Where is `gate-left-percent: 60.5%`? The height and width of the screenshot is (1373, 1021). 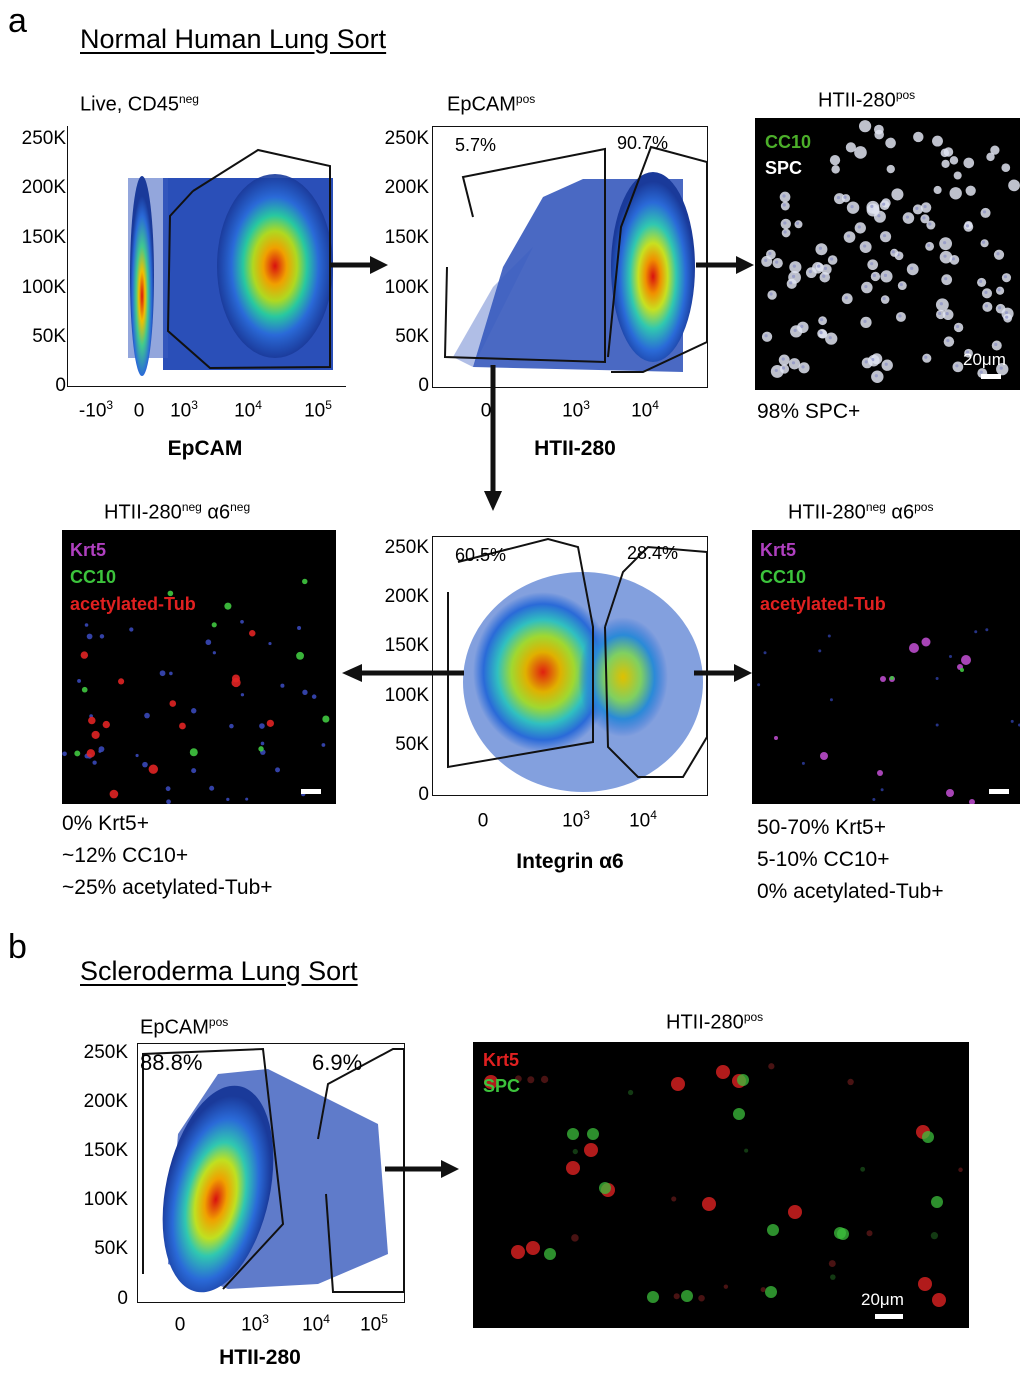
gate-left-percent: 60.5% is located at coordinates (481, 555).